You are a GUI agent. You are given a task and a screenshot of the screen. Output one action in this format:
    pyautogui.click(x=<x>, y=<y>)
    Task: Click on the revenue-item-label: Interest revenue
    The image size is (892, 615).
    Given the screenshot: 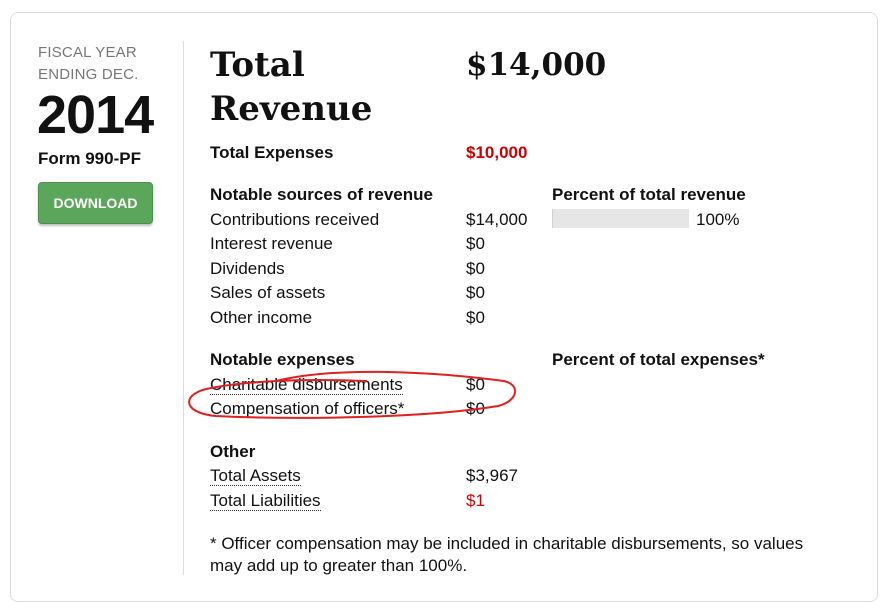 What is the action you would take?
    pyautogui.click(x=271, y=243)
    